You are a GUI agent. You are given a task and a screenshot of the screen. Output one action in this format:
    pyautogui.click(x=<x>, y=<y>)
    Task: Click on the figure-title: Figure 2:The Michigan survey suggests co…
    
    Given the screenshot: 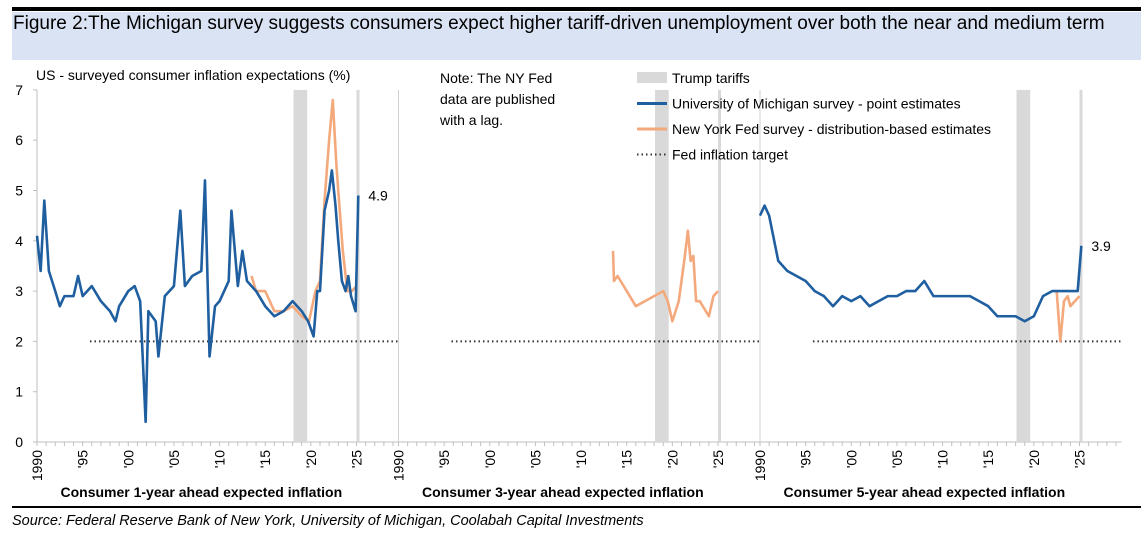 What is the action you would take?
    pyautogui.click(x=576, y=36)
    